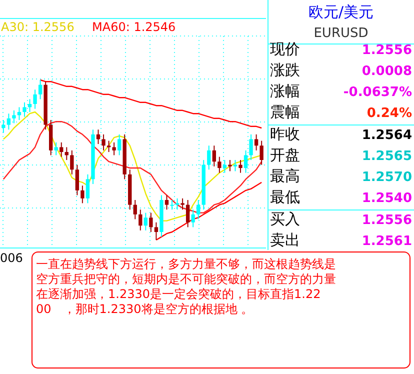  Describe the element at coordinates (285, 134) in the screenshot. I see `category-label: 昨收` at that location.